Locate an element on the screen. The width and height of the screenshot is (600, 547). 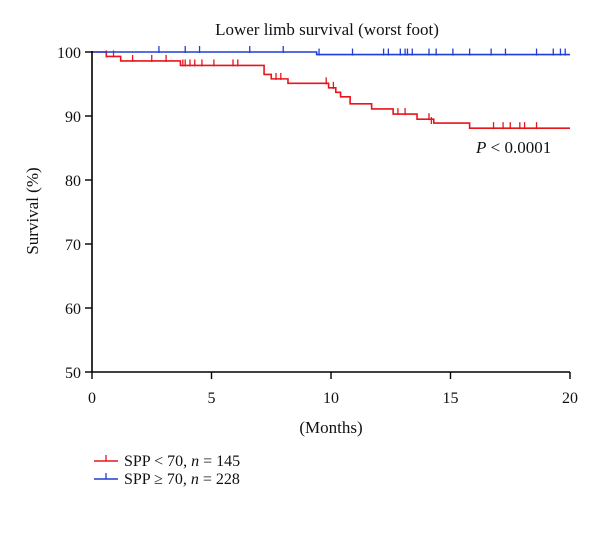
chart-title: Lower limb survival (worst foot) is located at coordinates (327, 29).